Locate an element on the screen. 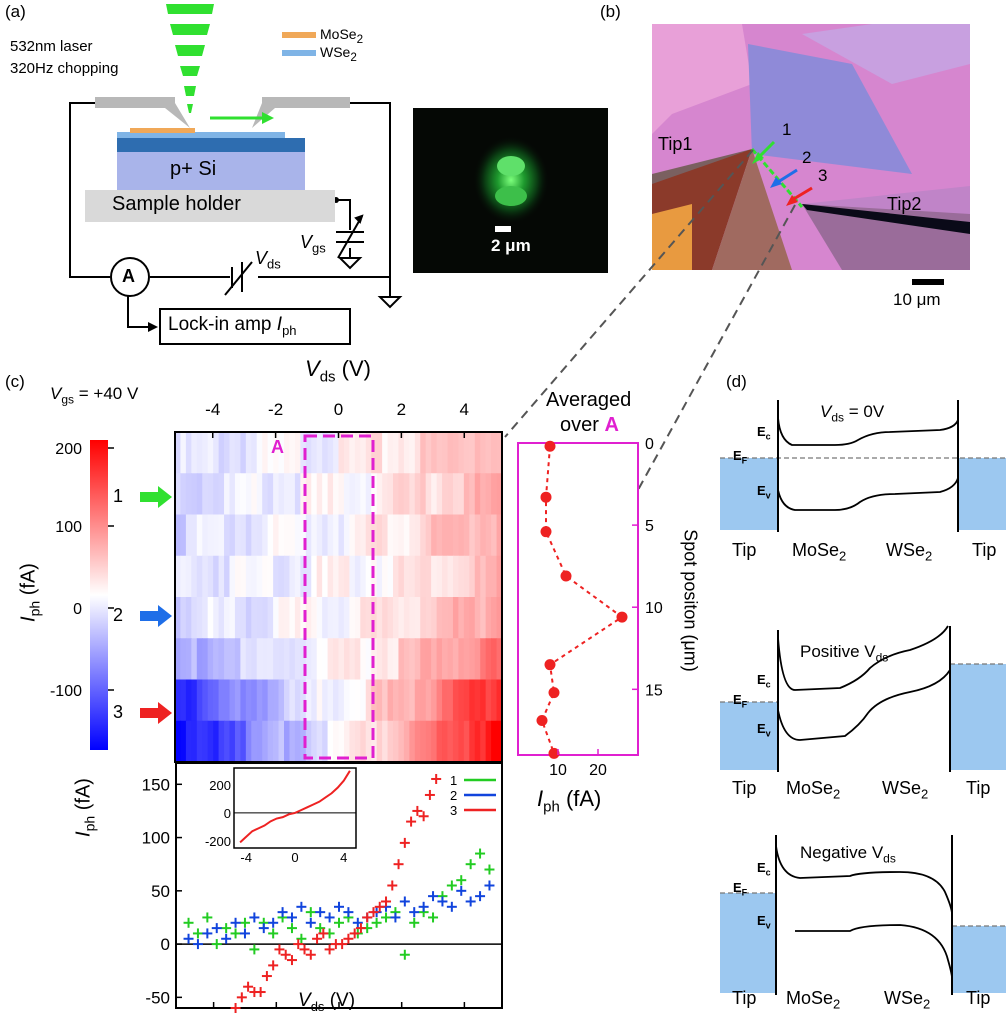 This screenshot has width=1006, height=1014. line-ytick-label: 50 is located at coordinates (160, 891).